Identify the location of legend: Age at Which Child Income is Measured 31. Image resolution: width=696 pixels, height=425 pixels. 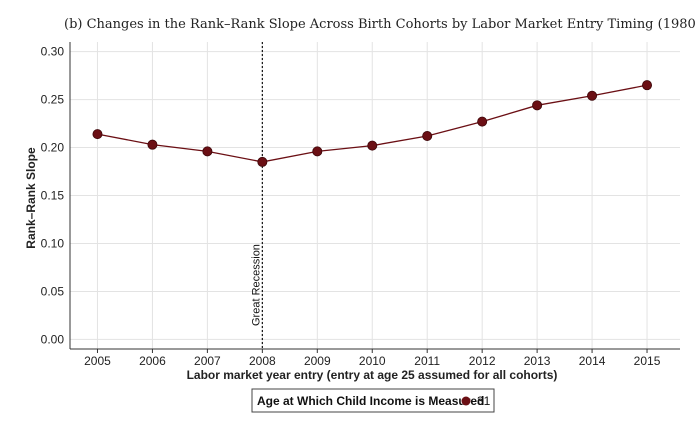
(373, 400).